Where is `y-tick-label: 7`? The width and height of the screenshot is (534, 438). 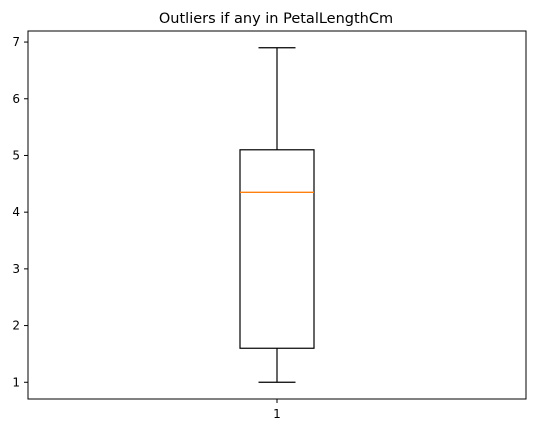
y-tick-label: 7 is located at coordinates (16, 42).